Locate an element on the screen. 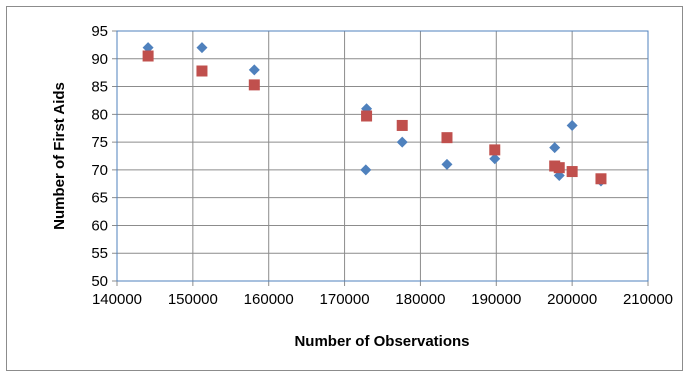 The height and width of the screenshot is (379, 691). y-tick-label: 75 is located at coordinates (99, 142).